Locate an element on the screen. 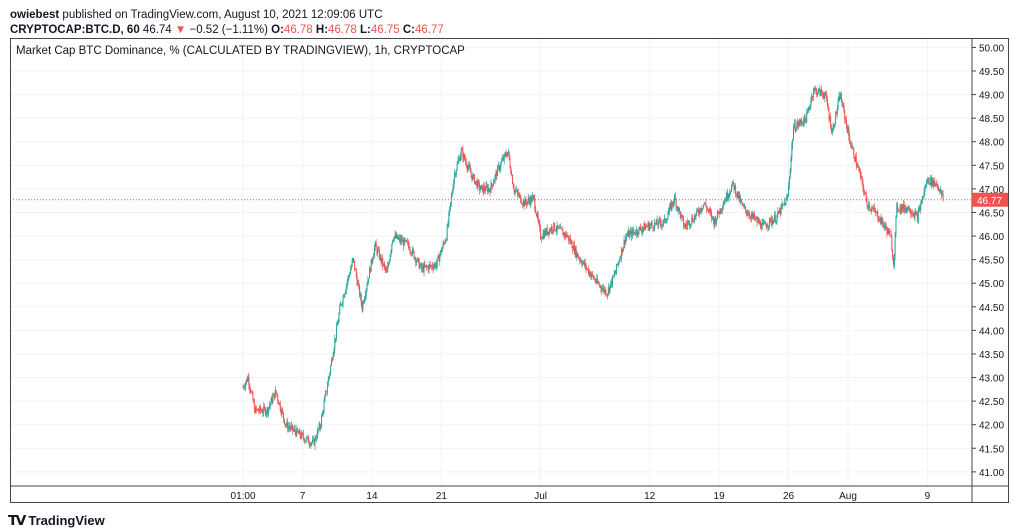 Image resolution: width=1021 pixels, height=529 pixels. y-tick-label: 49.00 is located at coordinates (991, 96).